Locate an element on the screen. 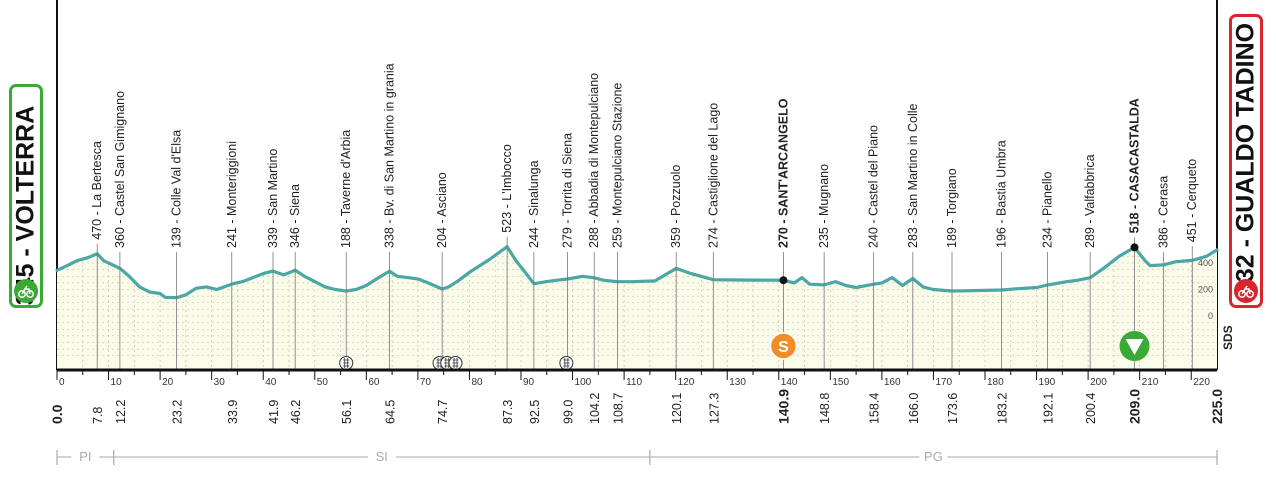 This screenshot has width=1276, height=491. km-label: 104.2 is located at coordinates (595, 408).